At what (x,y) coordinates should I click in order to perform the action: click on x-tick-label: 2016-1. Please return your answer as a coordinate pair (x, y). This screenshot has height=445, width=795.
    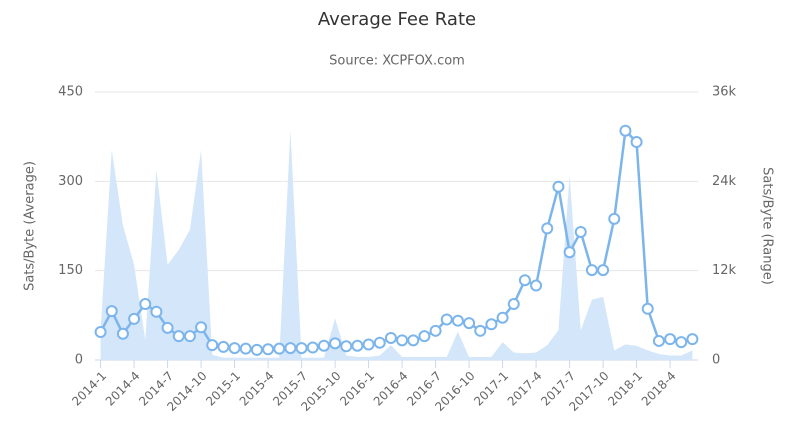
    Looking at the image, I should click on (357, 389).